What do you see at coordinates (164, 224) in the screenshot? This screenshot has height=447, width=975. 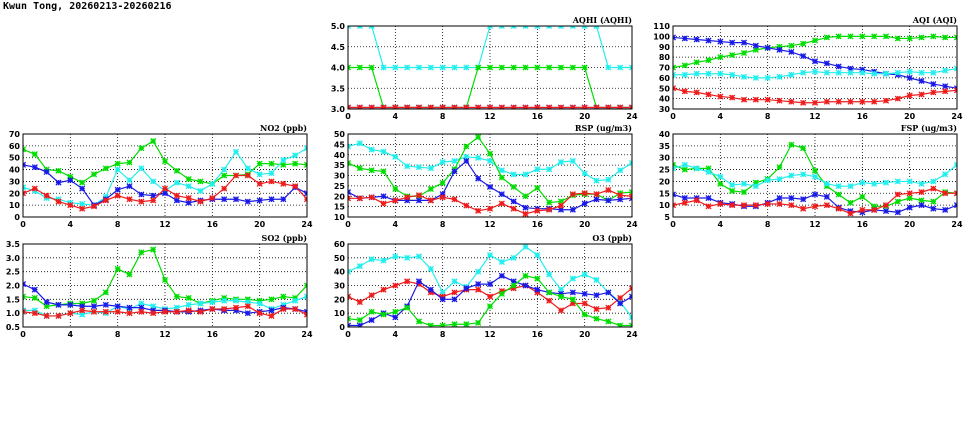 I see `x-tick-label: 12` at bounding box center [164, 224].